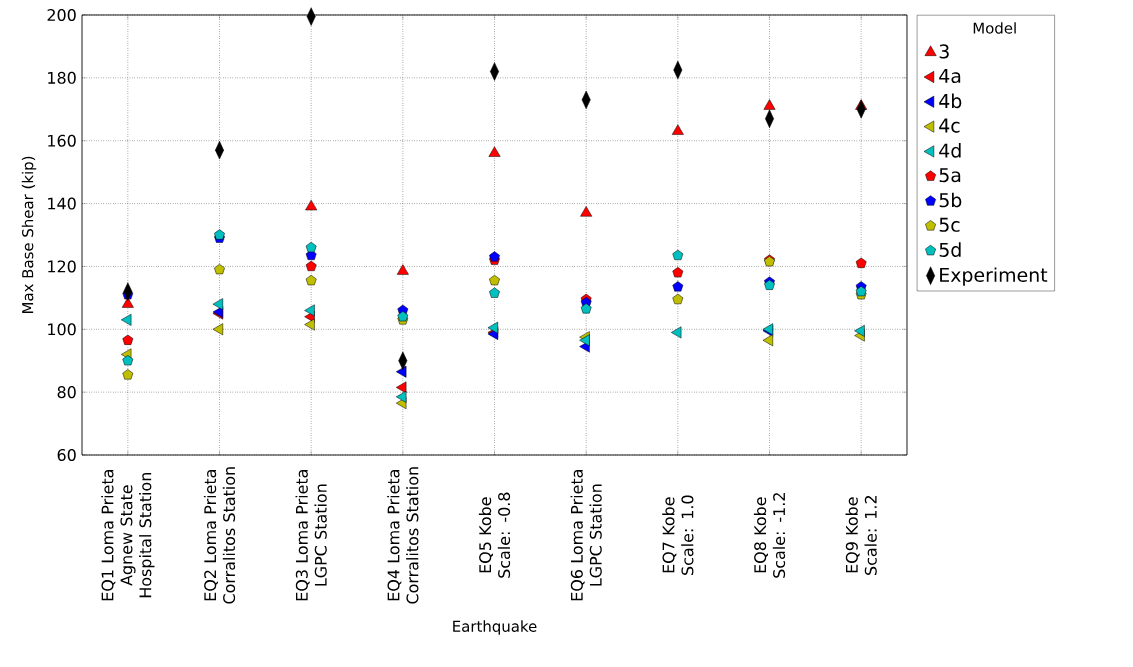 This screenshot has height=667, width=1133. Describe the element at coordinates (495, 627) in the screenshot. I see `x-axis-title: Earthquake` at that location.